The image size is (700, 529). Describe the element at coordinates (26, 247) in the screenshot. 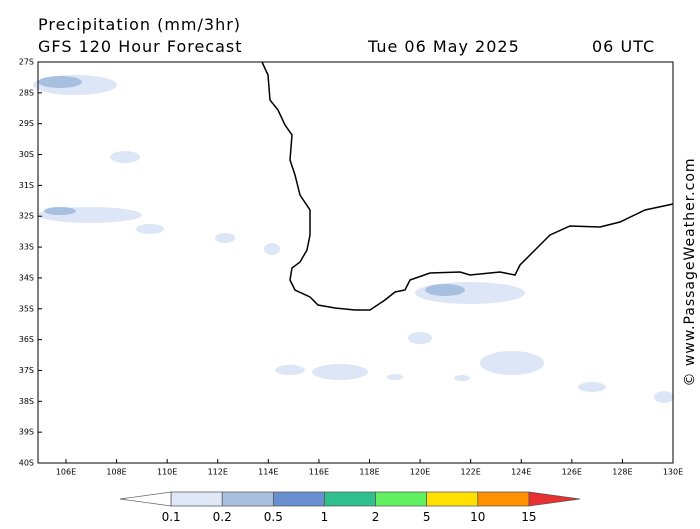

I see `lat-label: 33S` at that location.